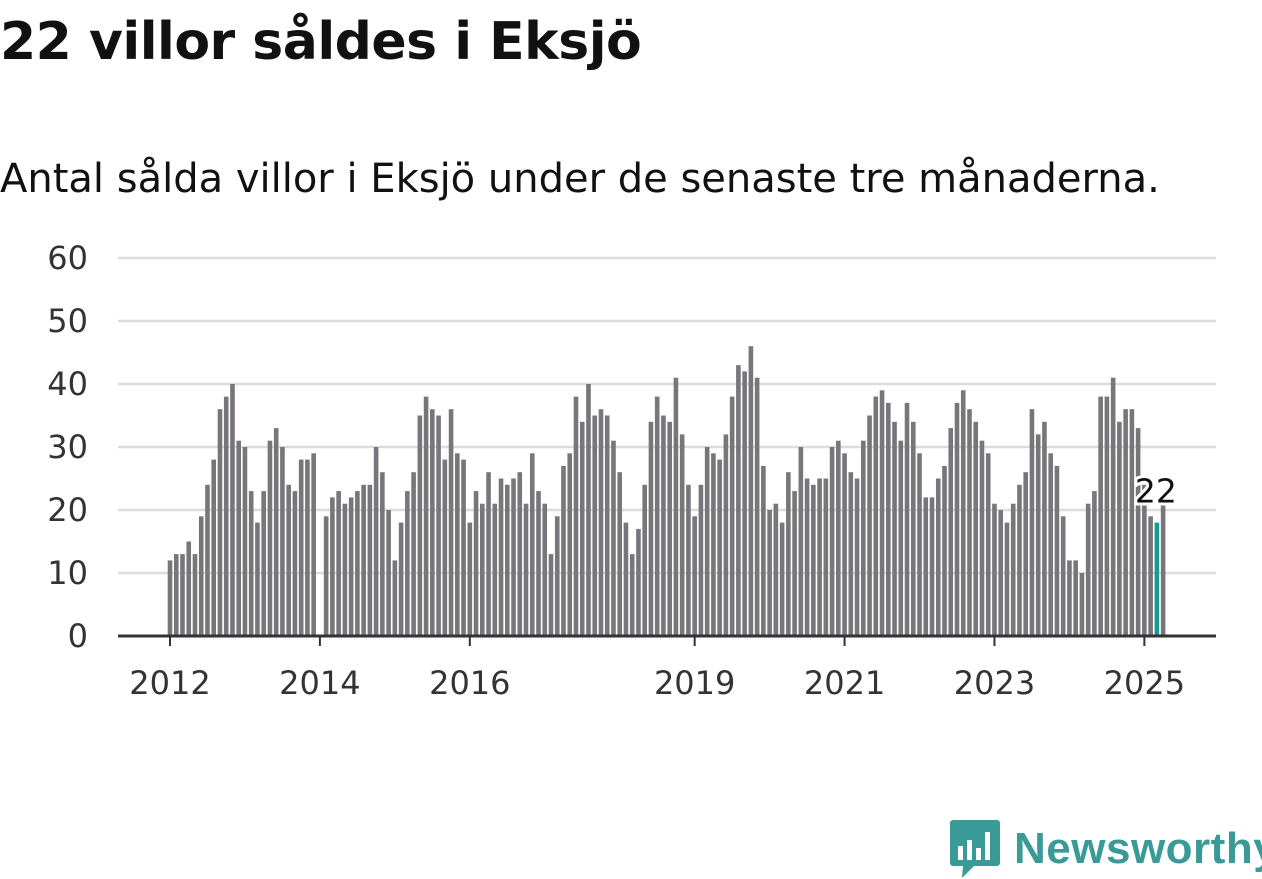 The width and height of the screenshot is (1262, 879). I want to click on value-annotation: 22, so click(1156, 491).